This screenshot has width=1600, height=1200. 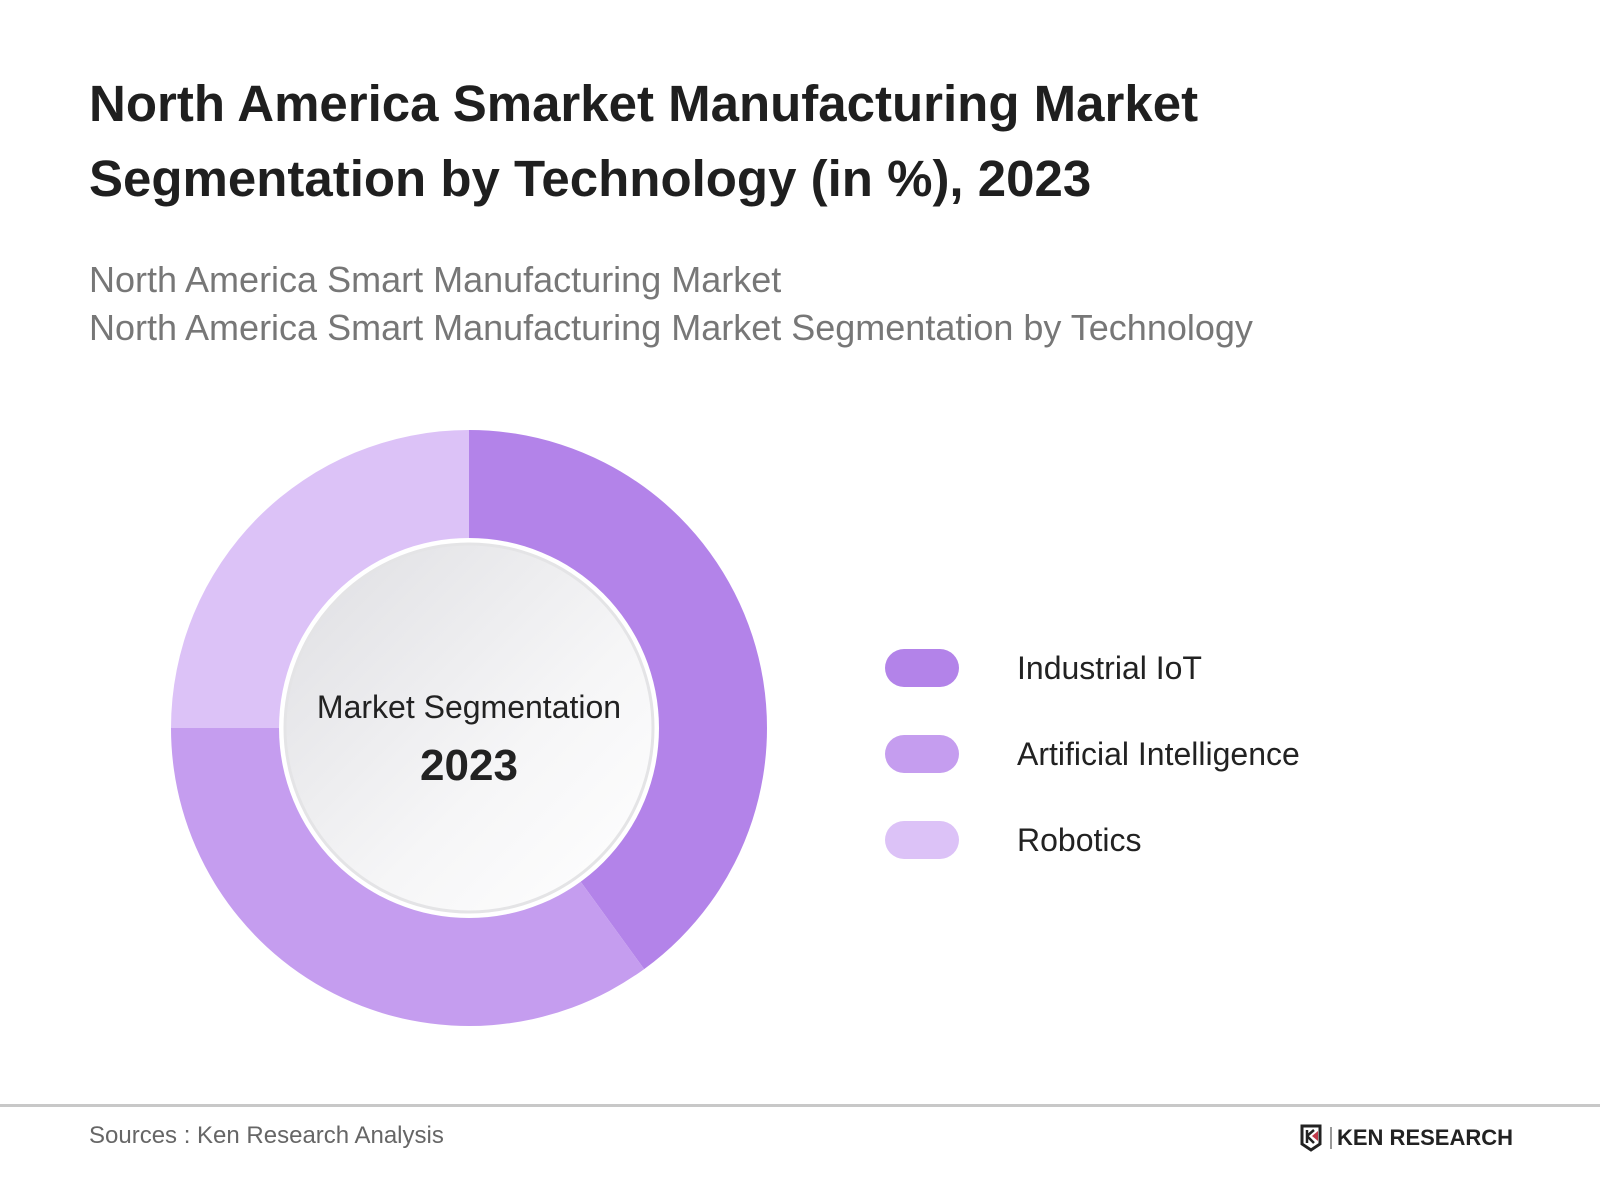 What do you see at coordinates (469, 765) in the screenshot?
I see `center-value: 2023` at bounding box center [469, 765].